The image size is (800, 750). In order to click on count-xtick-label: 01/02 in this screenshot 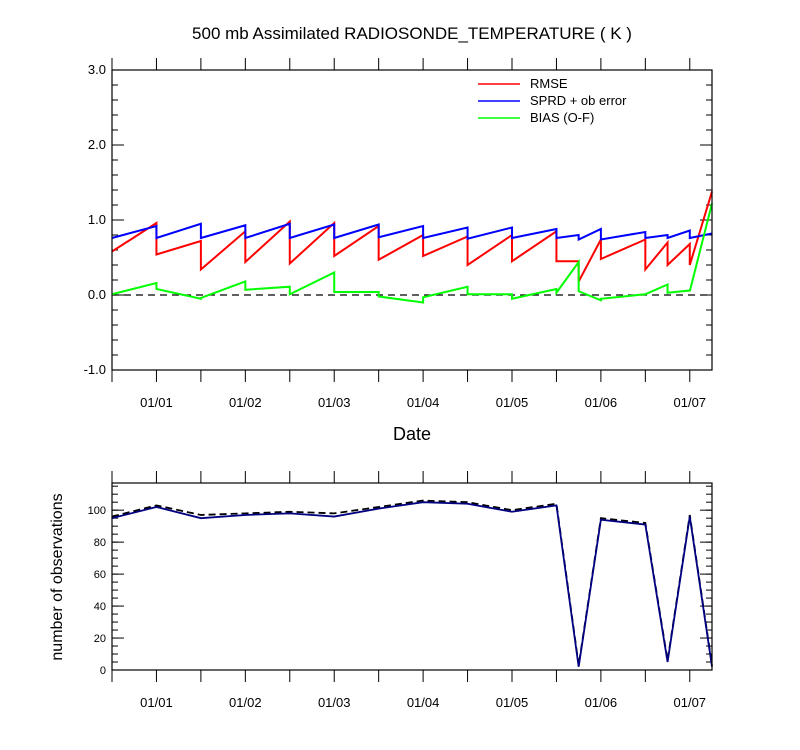, I will do `click(245, 702)`.